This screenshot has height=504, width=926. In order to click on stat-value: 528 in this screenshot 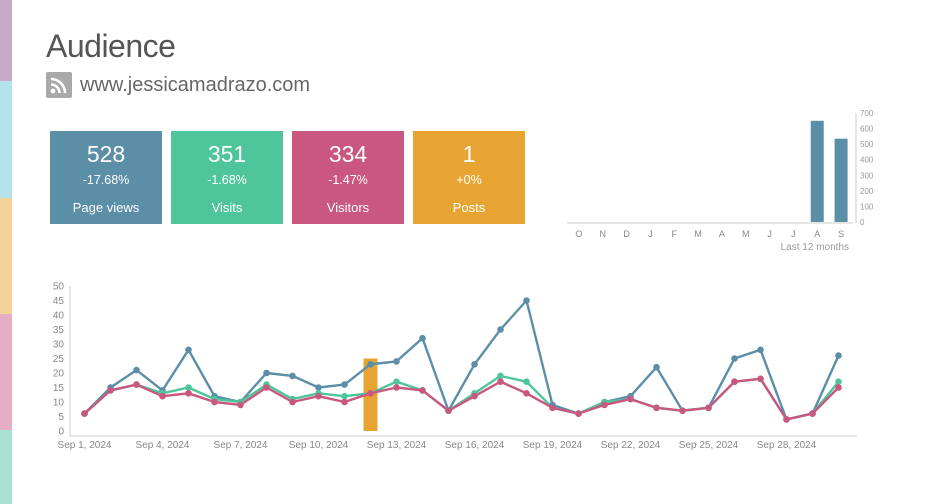, I will do `click(106, 154)`.